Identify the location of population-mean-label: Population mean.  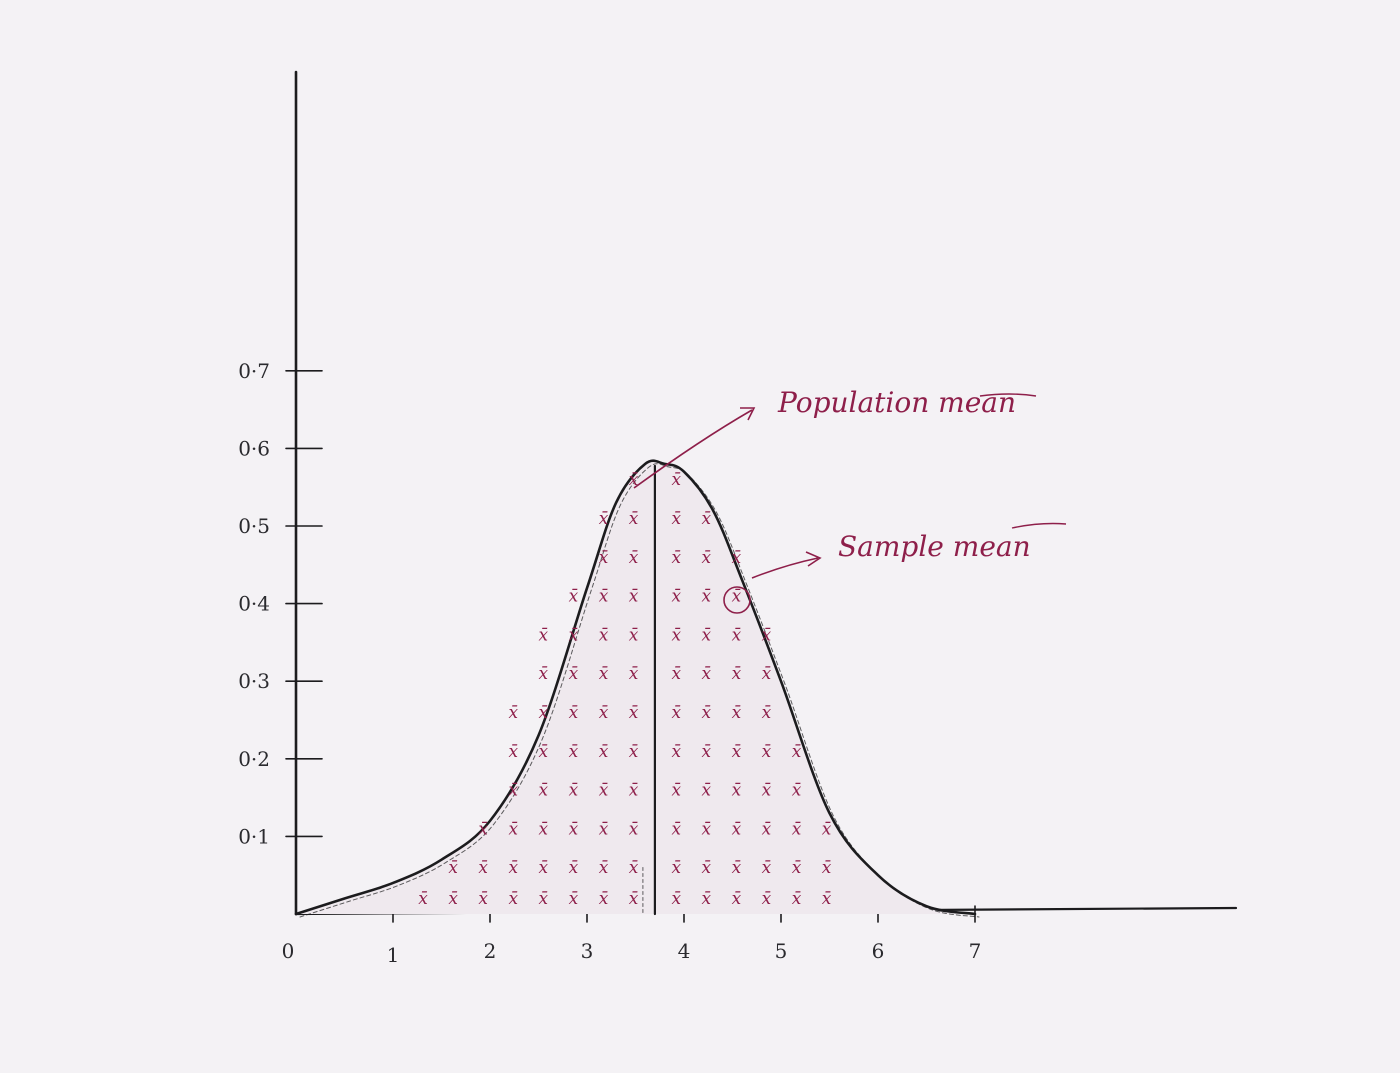
(896, 402).